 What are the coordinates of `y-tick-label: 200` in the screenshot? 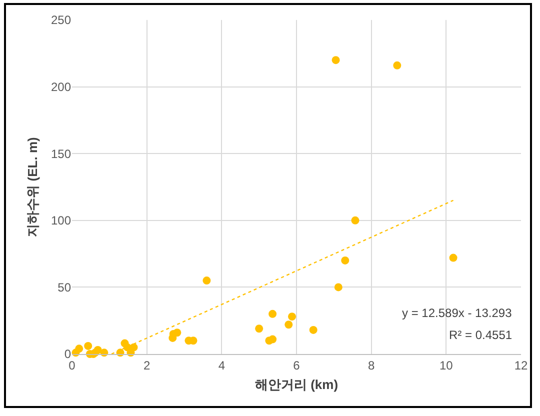 It's located at (61, 87).